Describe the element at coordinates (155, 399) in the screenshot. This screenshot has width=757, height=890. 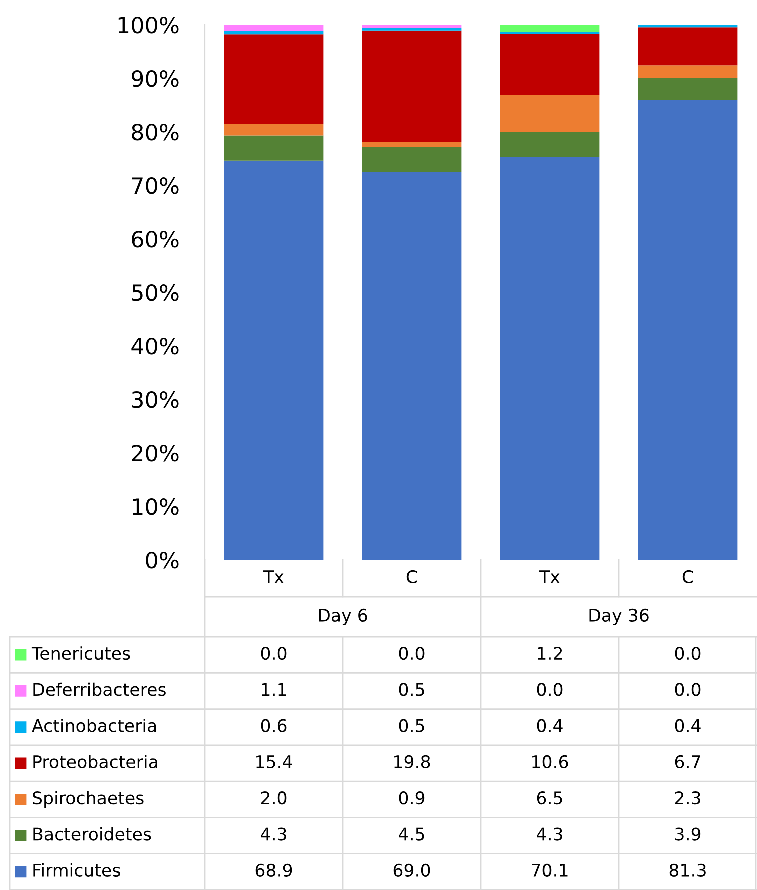
I see `y-tick-label: 30%` at that location.